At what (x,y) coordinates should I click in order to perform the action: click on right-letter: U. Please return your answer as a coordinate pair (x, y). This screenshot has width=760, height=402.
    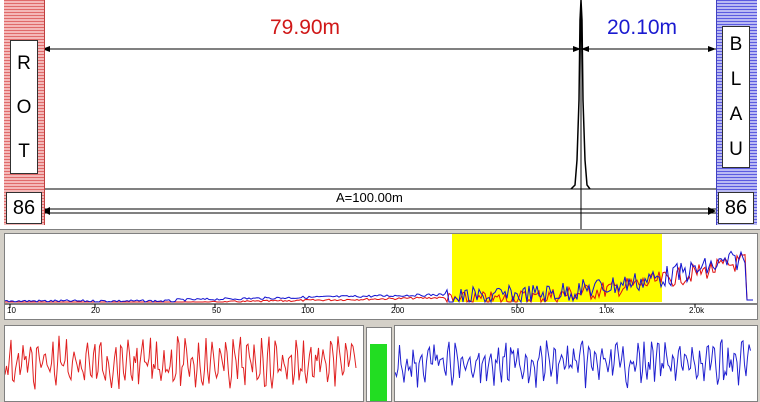
    Looking at the image, I should click on (736, 149).